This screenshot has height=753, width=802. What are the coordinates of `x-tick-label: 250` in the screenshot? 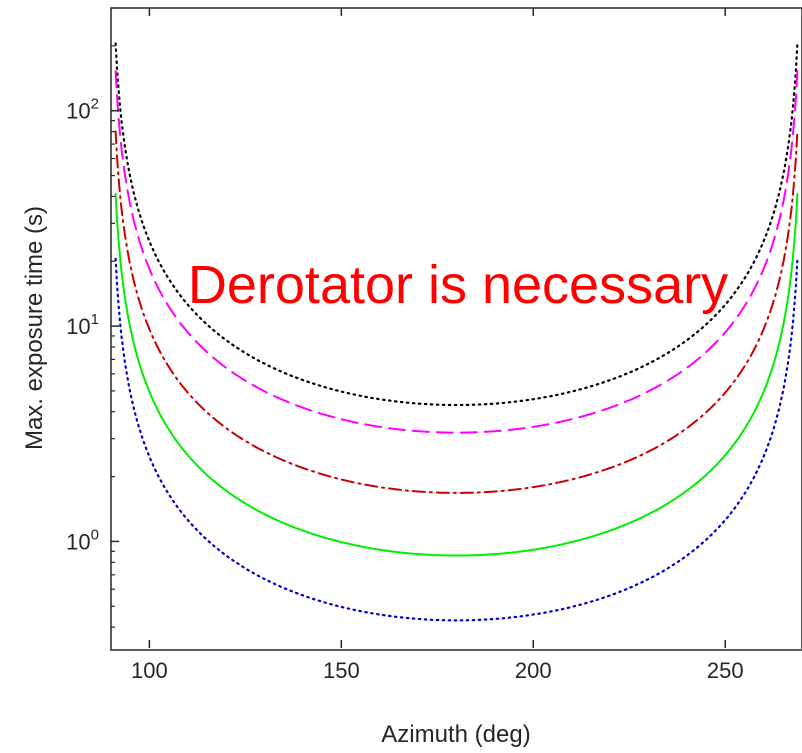 It's located at (725, 670).